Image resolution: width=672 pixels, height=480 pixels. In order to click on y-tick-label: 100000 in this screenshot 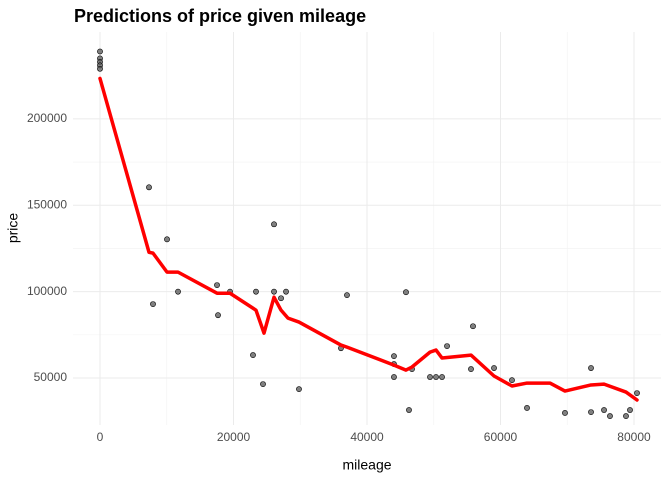, I will do `click(47, 291)`.